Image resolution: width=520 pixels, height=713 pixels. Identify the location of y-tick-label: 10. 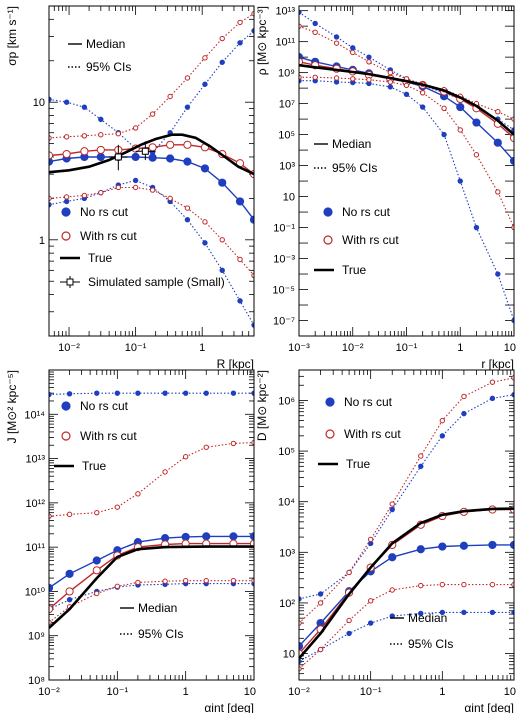
(39, 103).